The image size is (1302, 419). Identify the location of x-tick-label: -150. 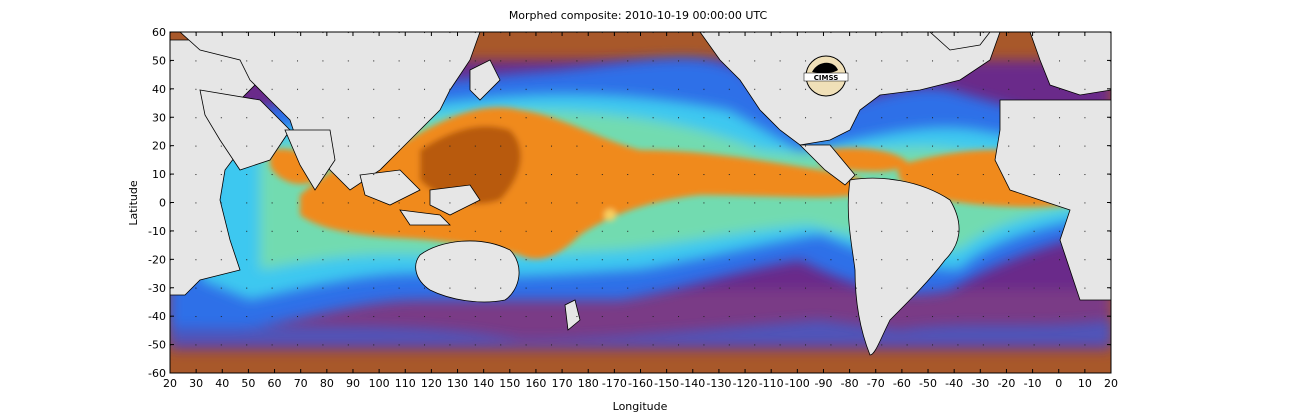
(666, 383).